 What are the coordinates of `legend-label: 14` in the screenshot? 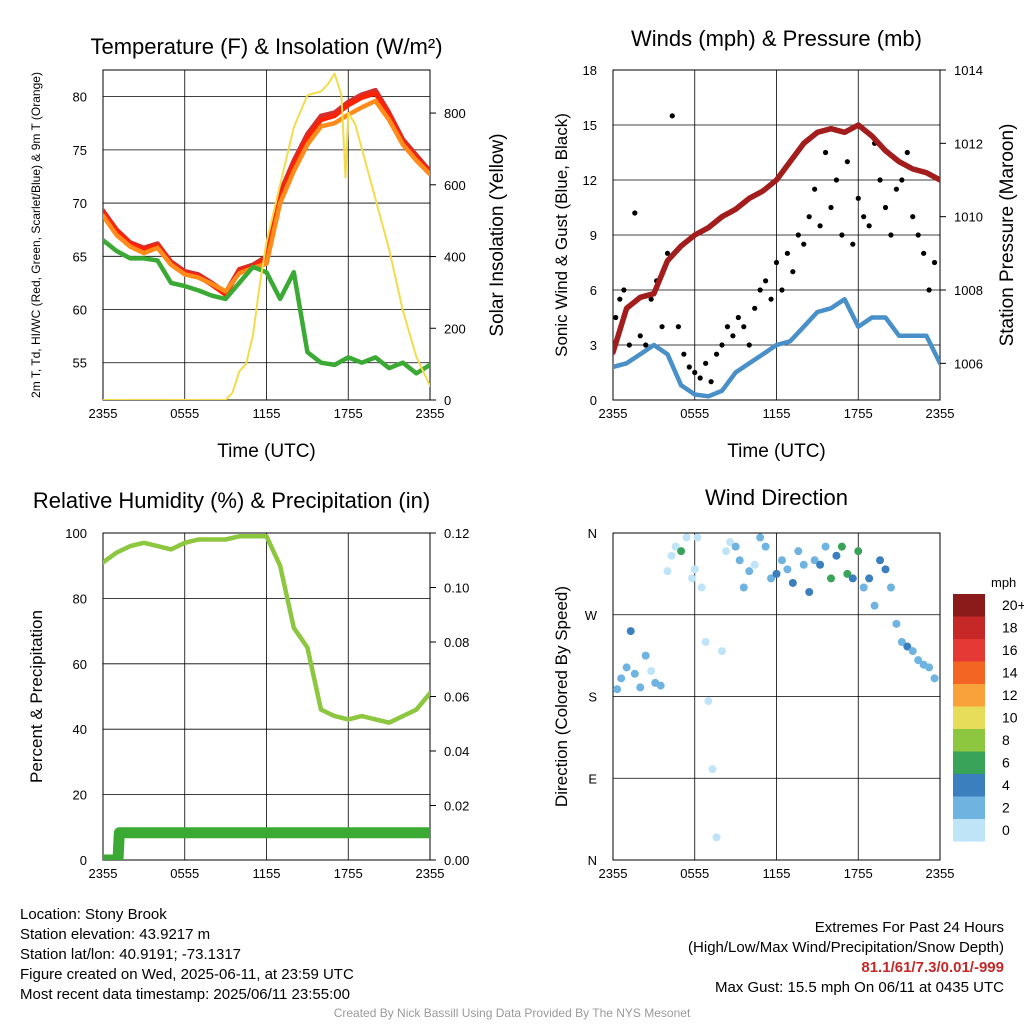 It's located at (1010, 673).